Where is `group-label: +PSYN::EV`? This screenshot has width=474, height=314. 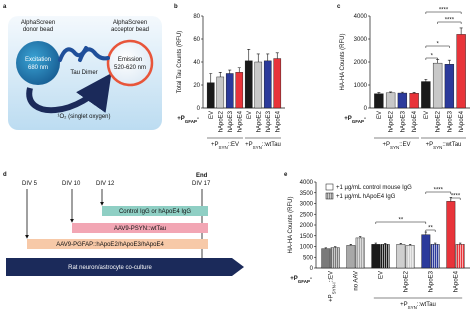 group-label: +PSYN::EV is located at coordinates (225, 146).